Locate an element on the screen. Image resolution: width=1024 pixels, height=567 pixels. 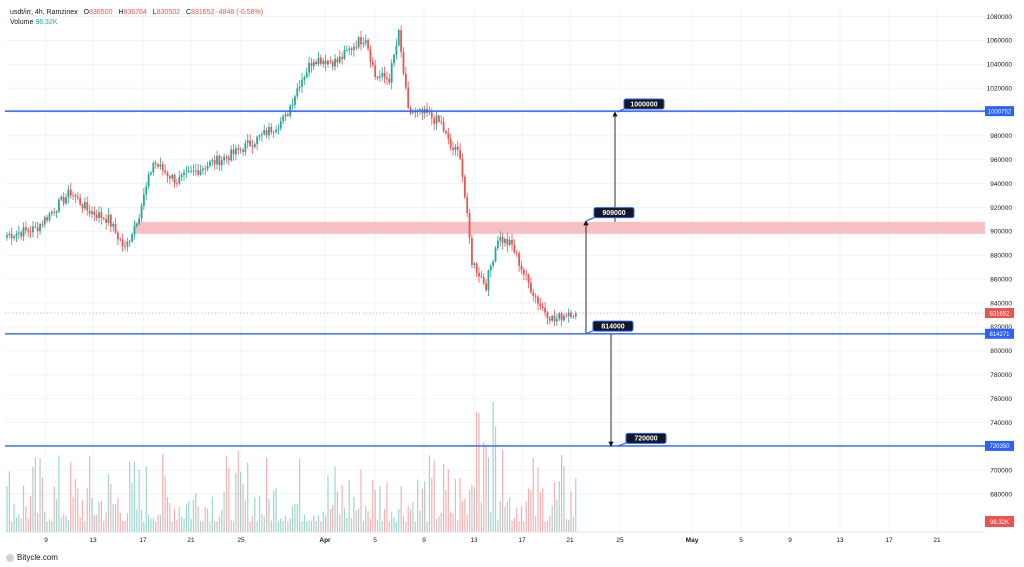
volume-value: 96.32K is located at coordinates (46, 22).